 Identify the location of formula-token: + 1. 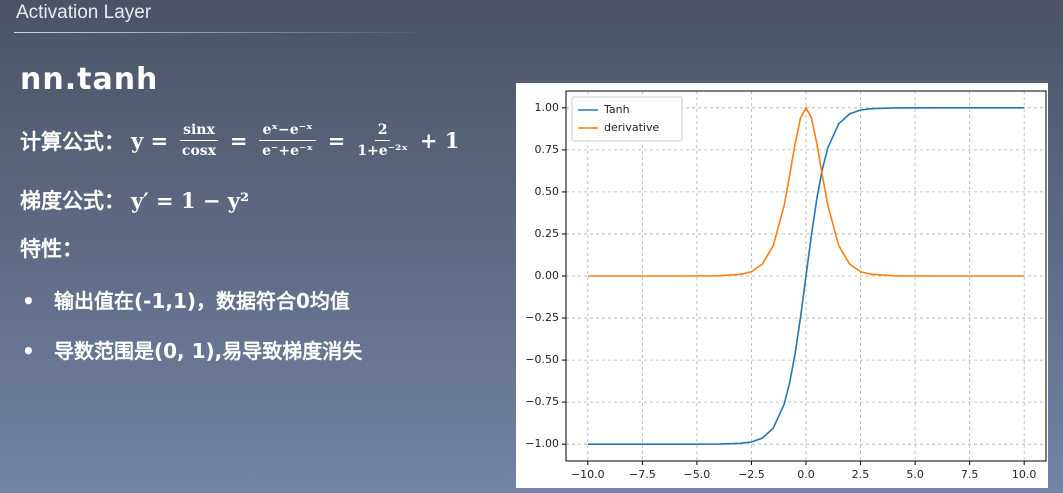
(439, 140).